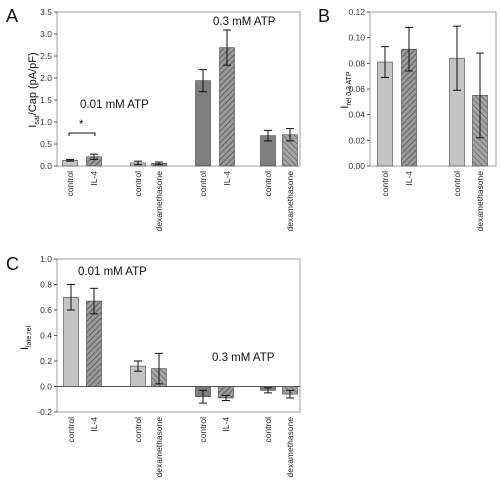  I want to click on y-axis-label-subscript: sat, so click(37, 119).